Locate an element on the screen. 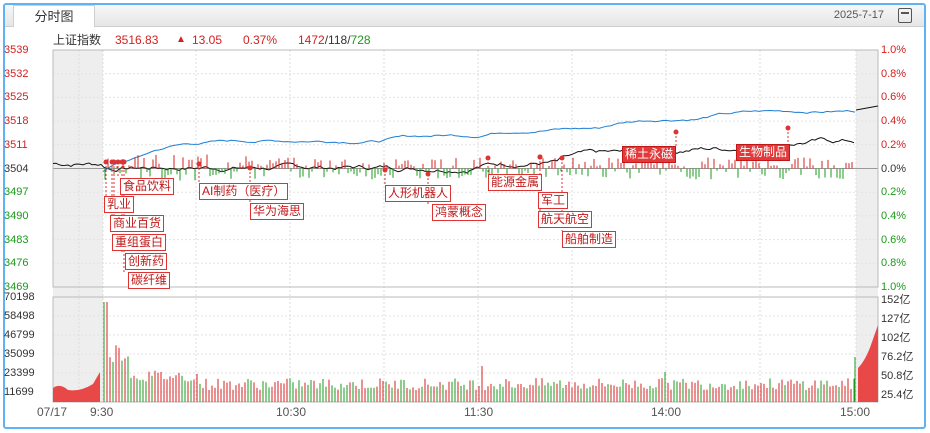  sector-tag: AI制药（医疗） is located at coordinates (244, 191).